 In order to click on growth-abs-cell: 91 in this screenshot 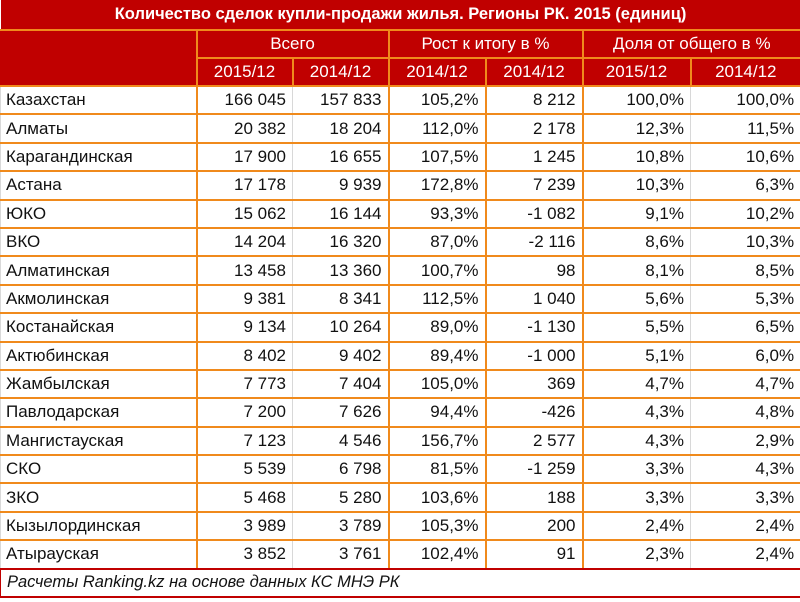, I will do `click(533, 555)`.